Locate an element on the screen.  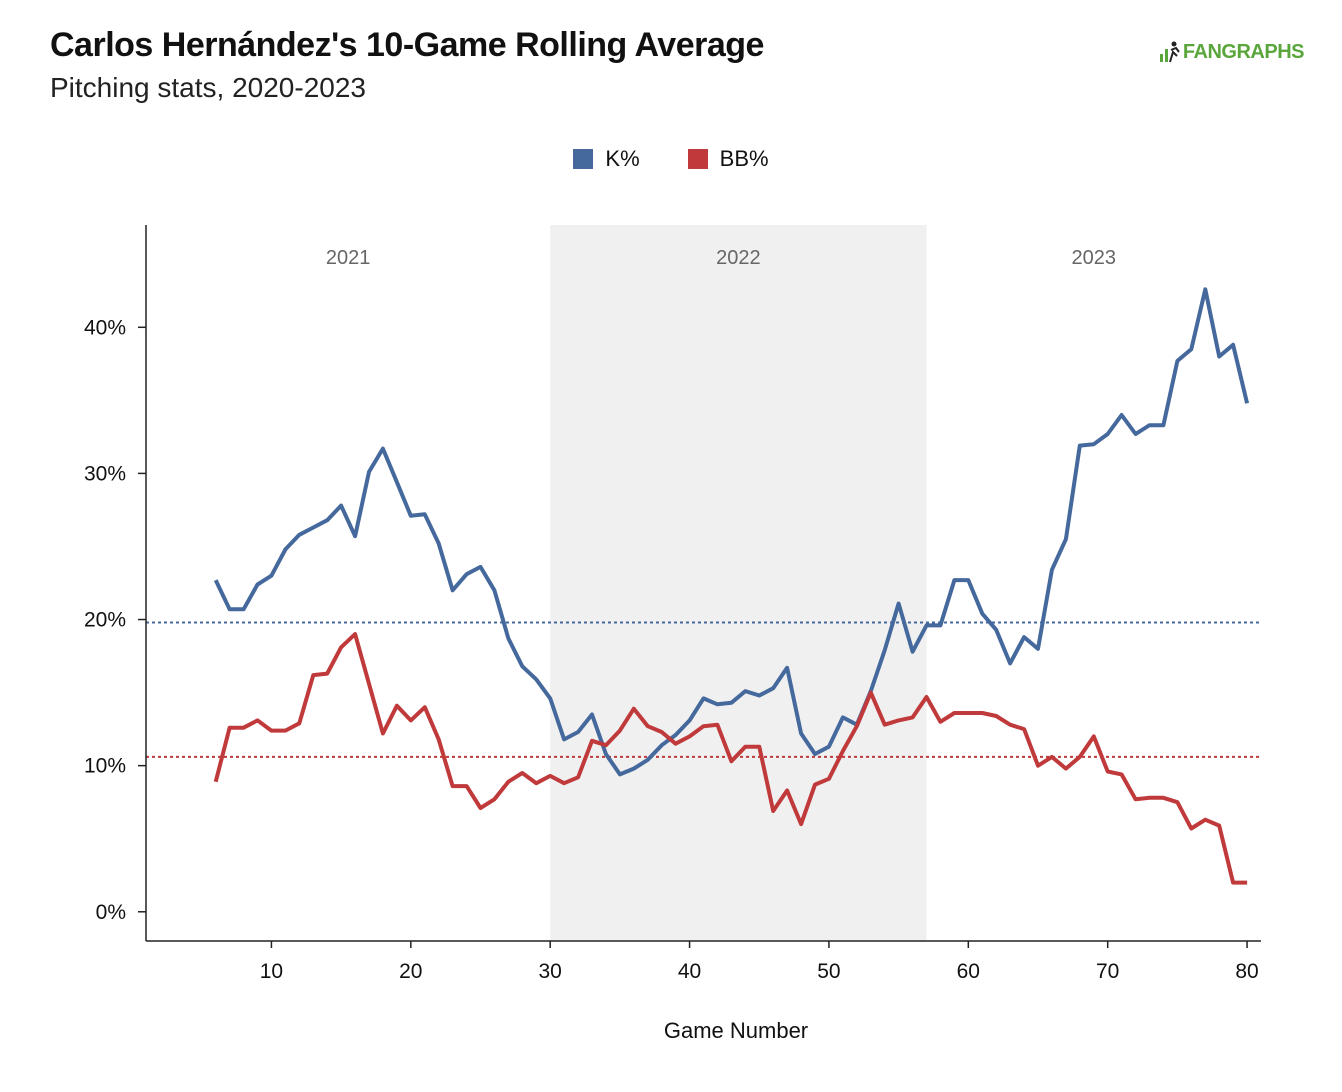
y-tick-label: 30% is located at coordinates (105, 473).